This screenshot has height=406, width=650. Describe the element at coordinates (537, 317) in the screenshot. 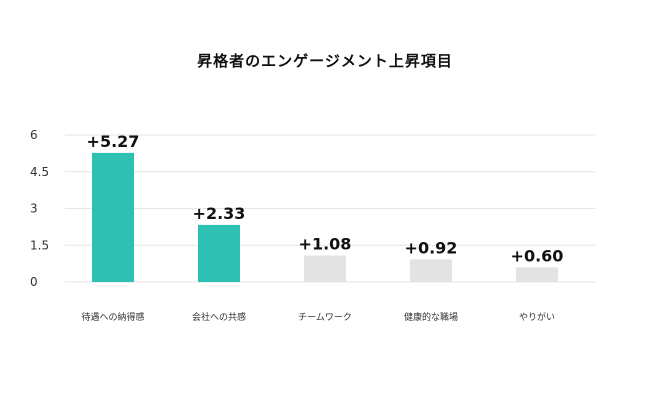

I see `category-label-4: やりがい` at that location.